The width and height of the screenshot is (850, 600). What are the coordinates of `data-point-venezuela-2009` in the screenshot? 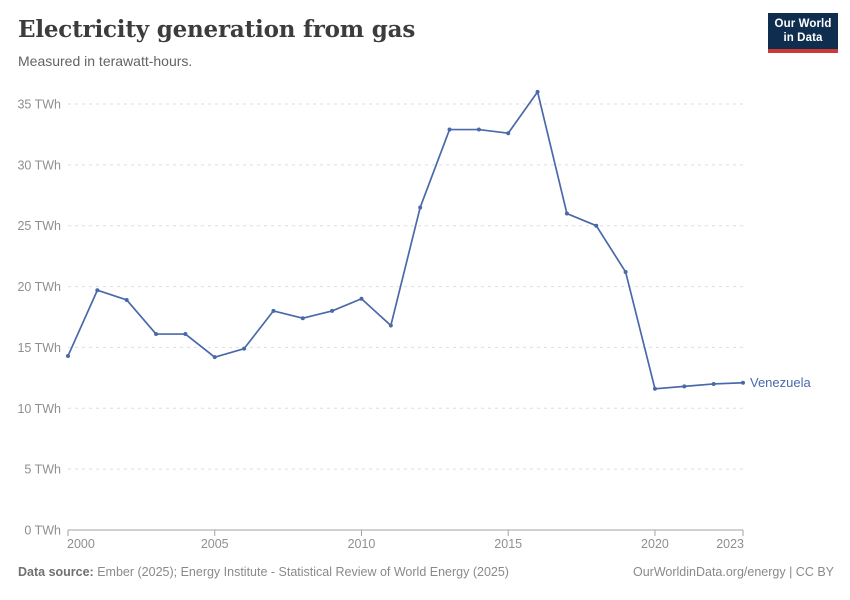 It's located at (332, 310).